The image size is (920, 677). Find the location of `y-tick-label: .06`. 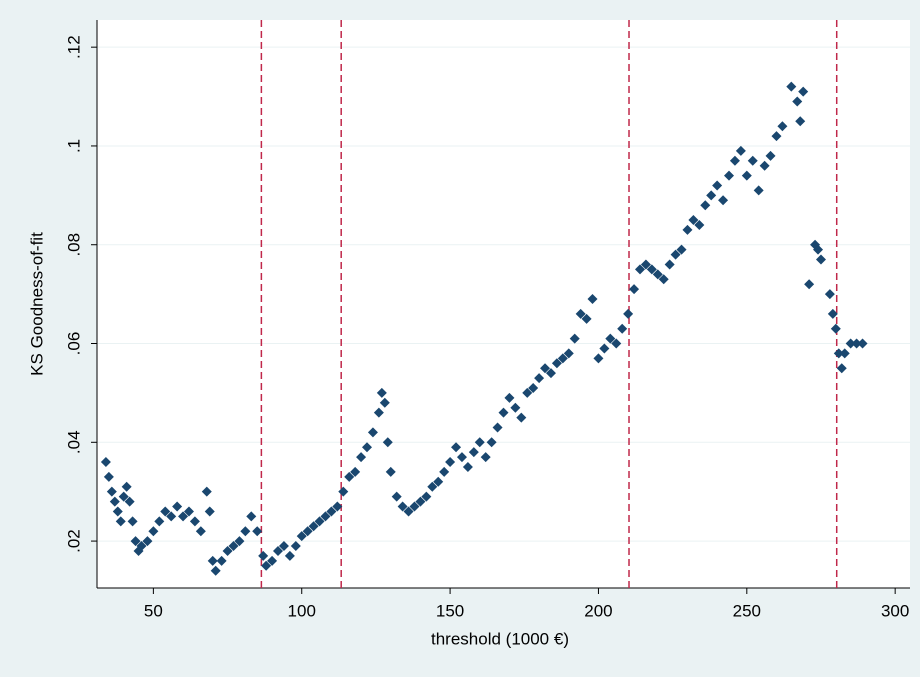

y-tick-label: .06 is located at coordinates (73, 344).